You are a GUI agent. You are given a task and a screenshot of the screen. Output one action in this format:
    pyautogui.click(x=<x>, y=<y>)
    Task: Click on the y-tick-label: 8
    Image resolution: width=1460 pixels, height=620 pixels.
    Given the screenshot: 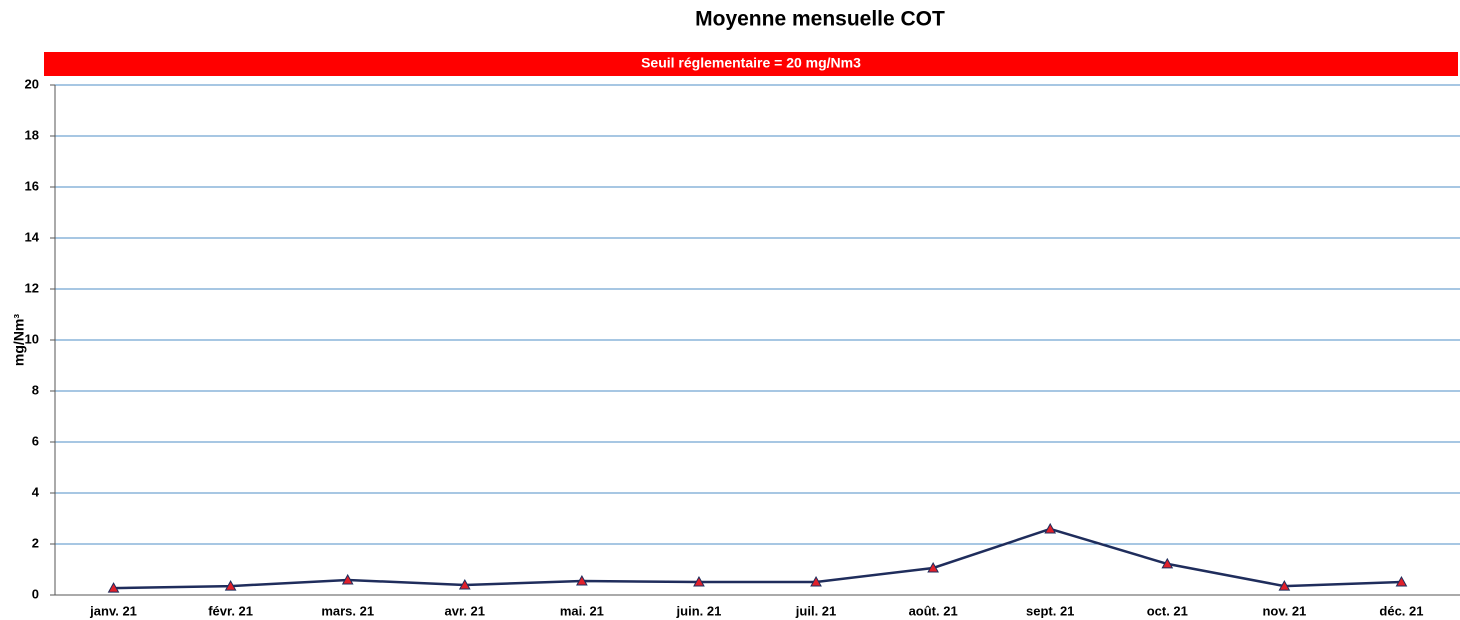 What is the action you would take?
    pyautogui.click(x=35, y=389)
    